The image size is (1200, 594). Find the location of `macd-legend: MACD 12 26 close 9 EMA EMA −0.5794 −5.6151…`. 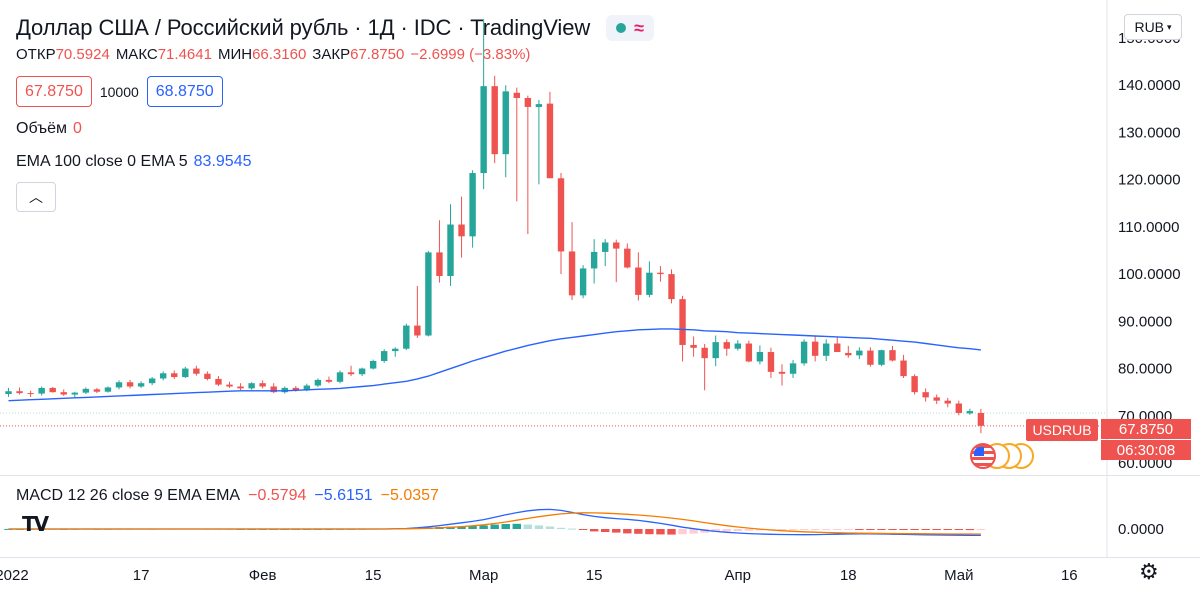

macd-legend: MACD 12 26 close 9 EMA EMA −0.5794 −5.6151… is located at coordinates (227, 496).